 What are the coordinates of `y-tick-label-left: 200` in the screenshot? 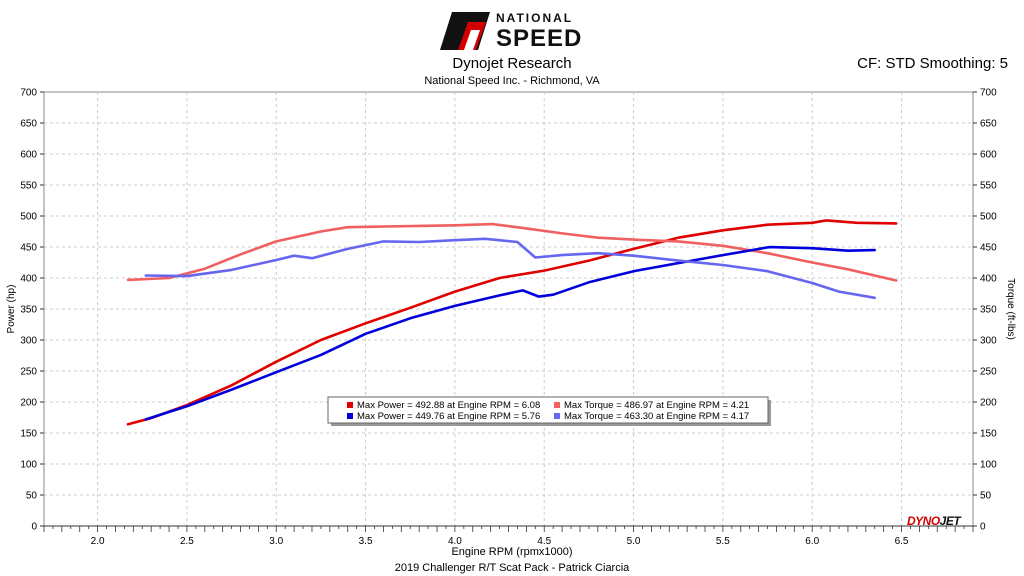 It's located at (28, 403).